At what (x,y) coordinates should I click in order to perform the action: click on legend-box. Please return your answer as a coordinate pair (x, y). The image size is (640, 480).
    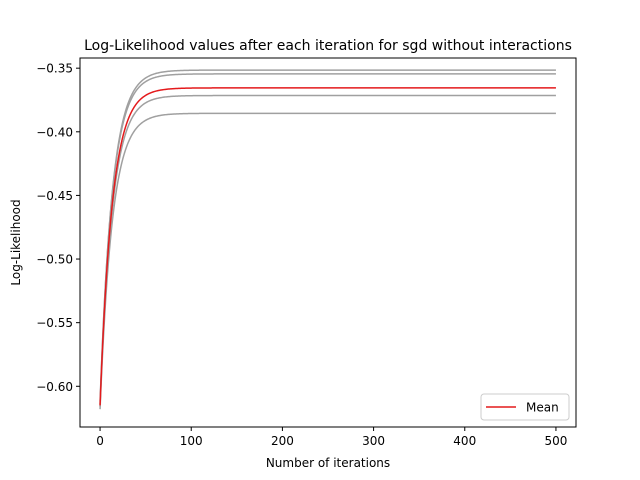
    Looking at the image, I should click on (525, 407).